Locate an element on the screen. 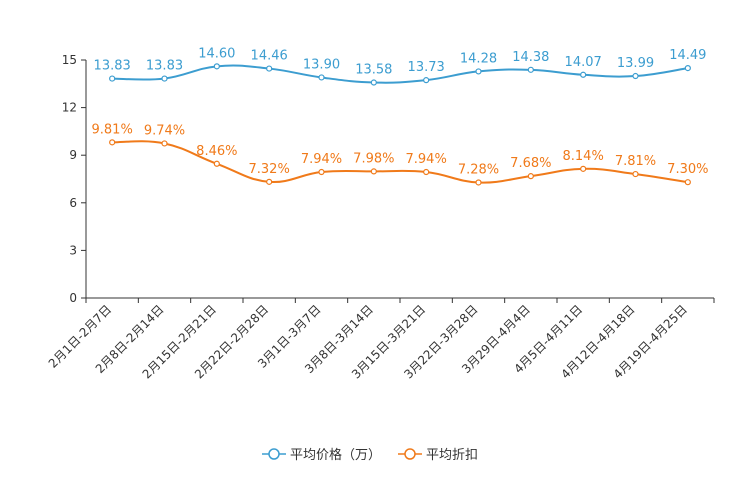 This screenshot has height=496, width=744. data-label: 14.38 is located at coordinates (530, 57).